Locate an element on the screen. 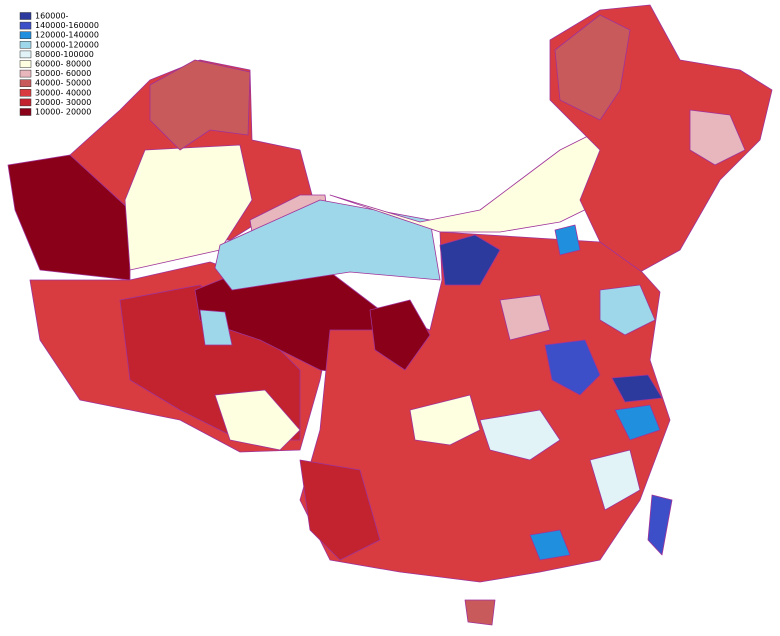  legend-label: 40000- 50000 is located at coordinates (63, 83).